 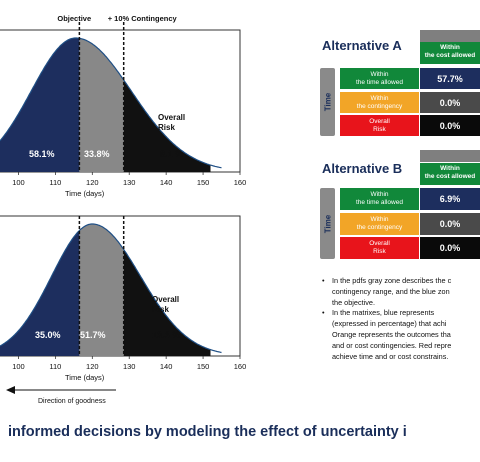 I want to click on note-item-1-line: the objective., so click(x=353, y=302).